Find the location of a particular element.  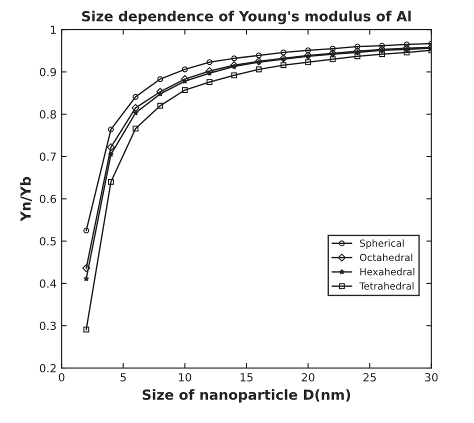

x-tick-label: 10 is located at coordinates (185, 377).